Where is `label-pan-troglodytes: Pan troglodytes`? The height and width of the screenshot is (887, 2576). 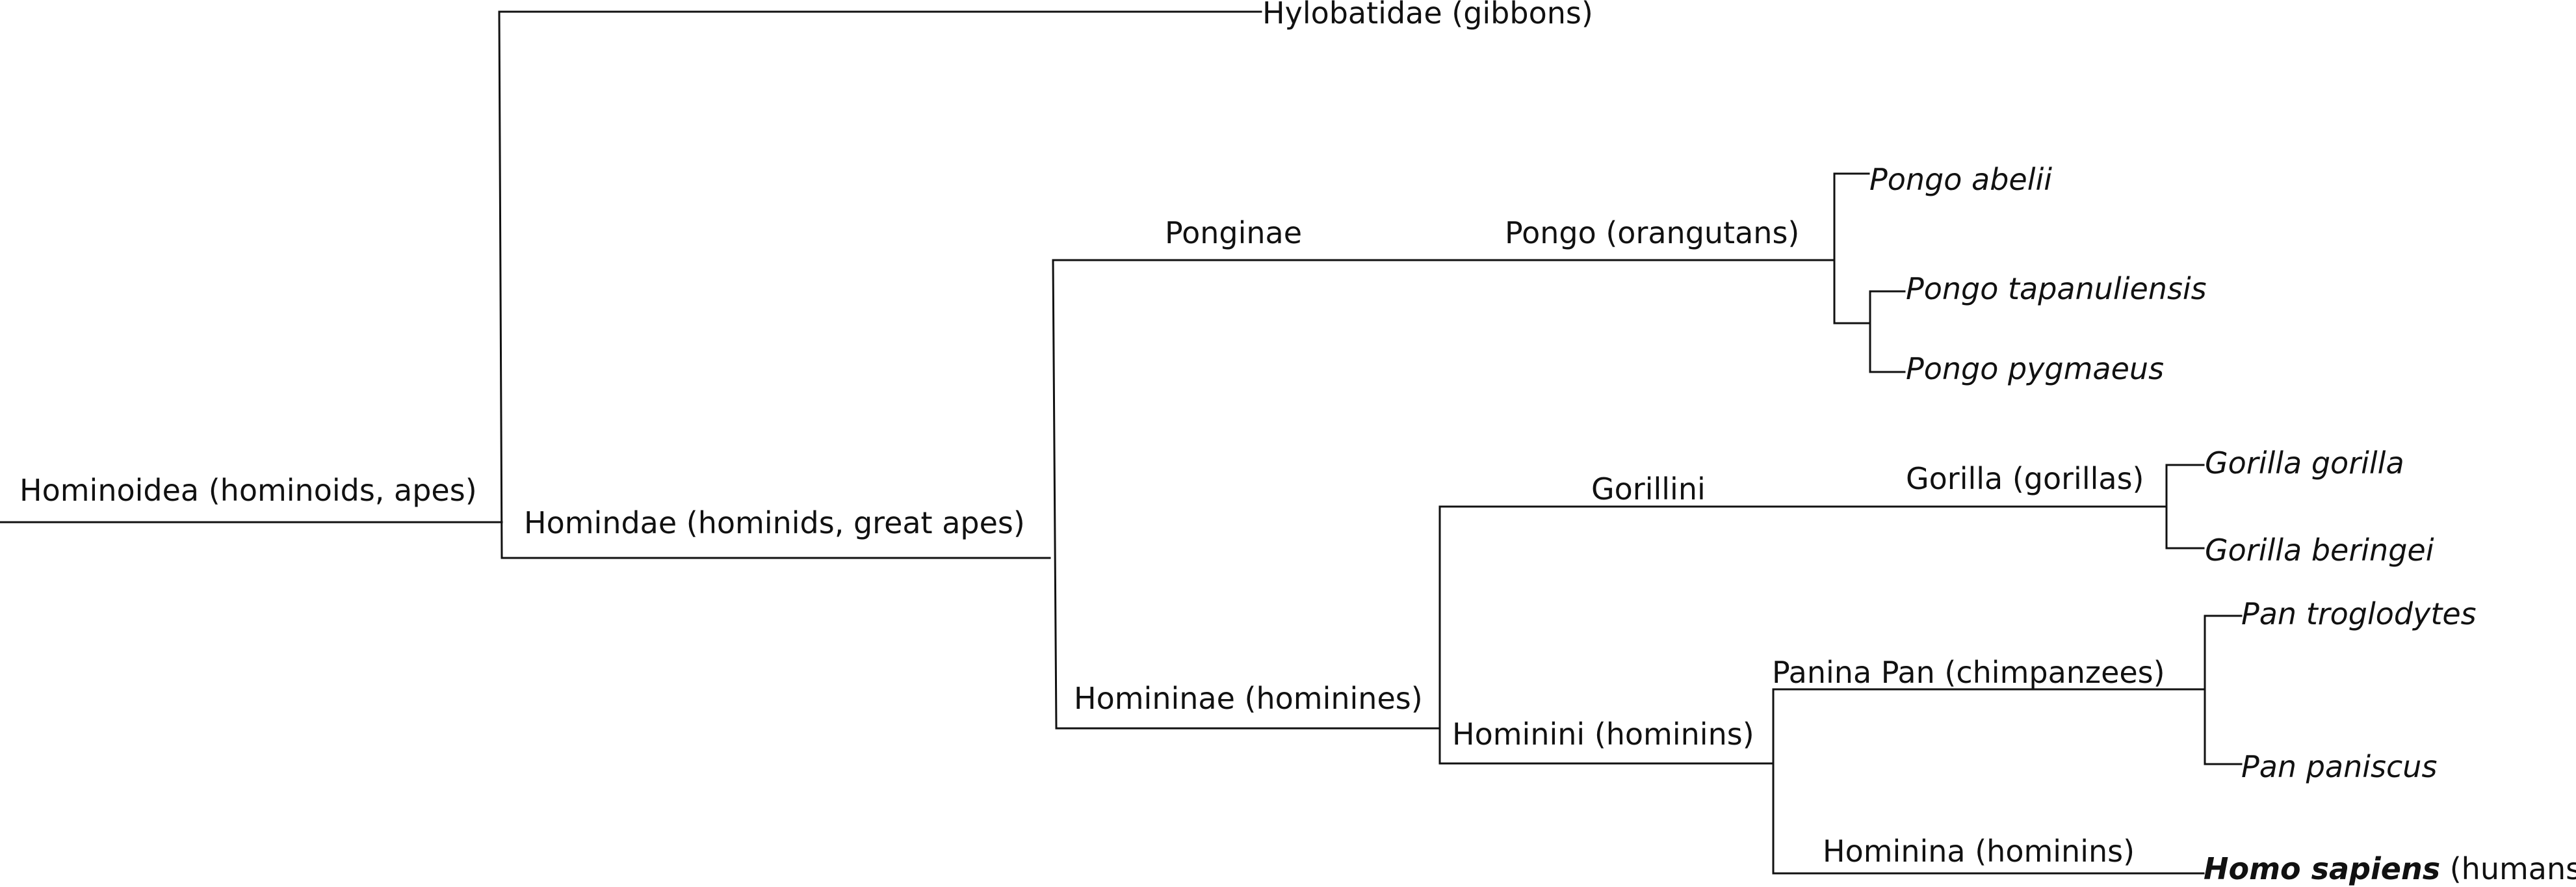
label-pan-troglodytes: Pan troglodytes is located at coordinates (2359, 613).